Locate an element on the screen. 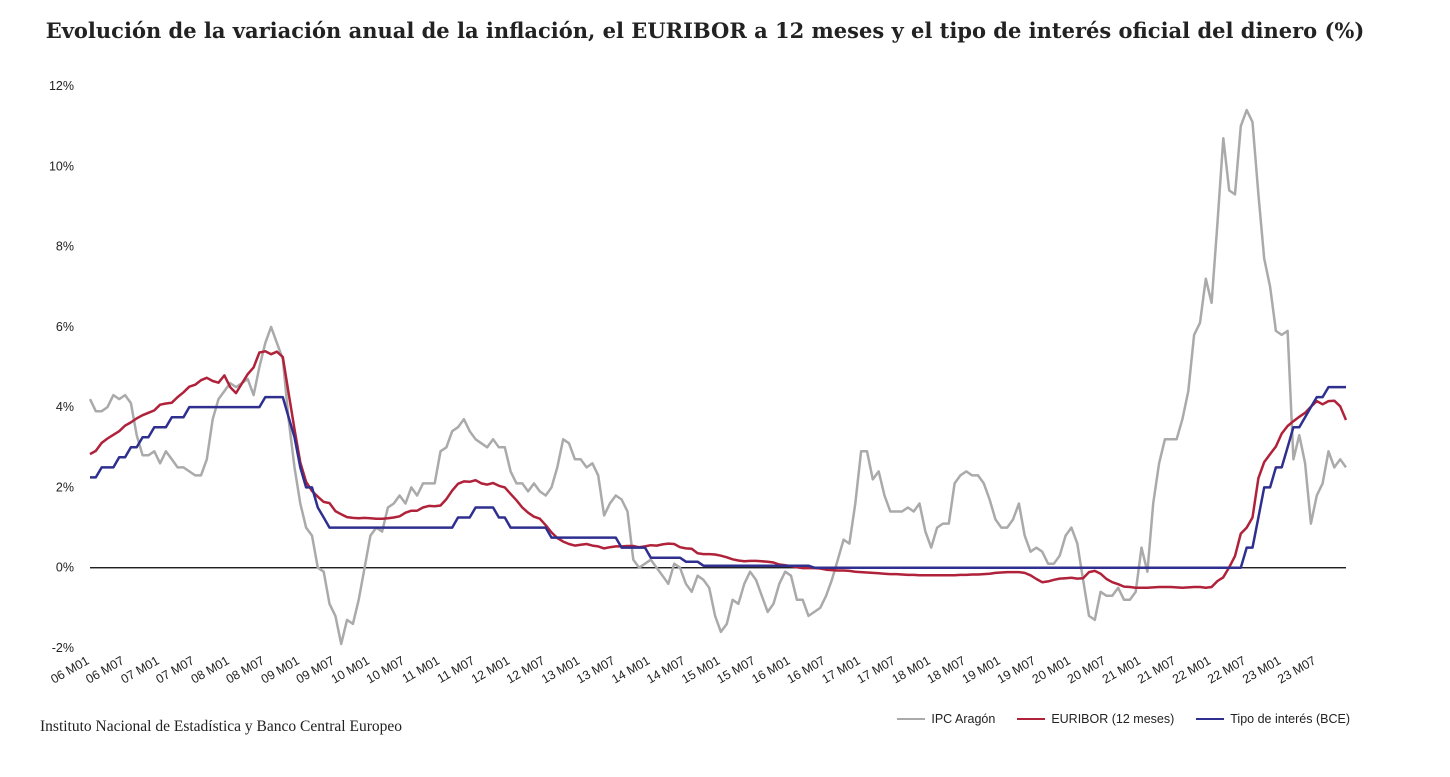 Image resolution: width=1450 pixels, height=777 pixels. y-tick-label: 2% is located at coordinates (65, 487).